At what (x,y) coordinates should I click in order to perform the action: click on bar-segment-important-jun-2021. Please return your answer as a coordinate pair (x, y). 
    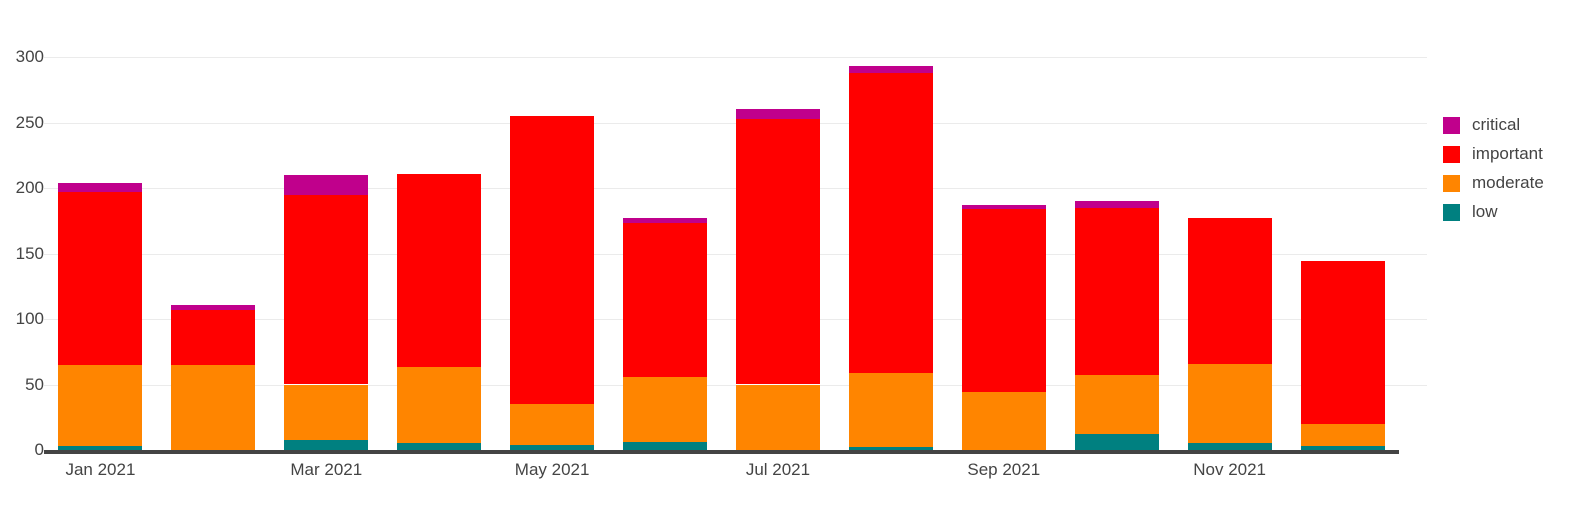
    Looking at the image, I should click on (665, 300).